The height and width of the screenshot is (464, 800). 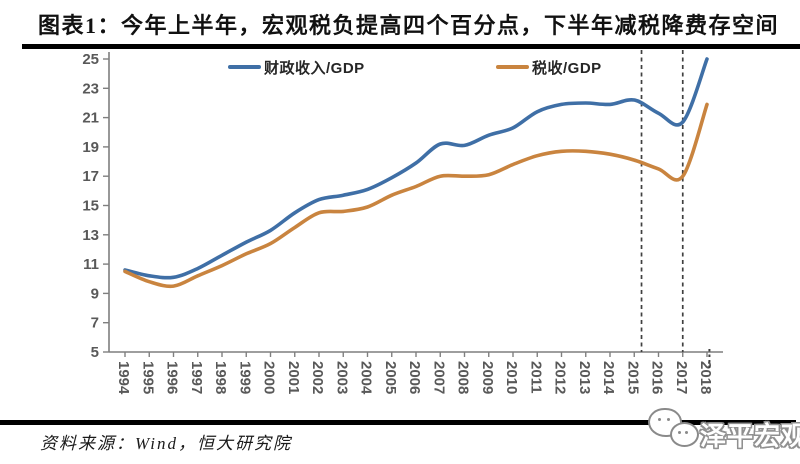 What do you see at coordinates (269, 377) in the screenshot?
I see `x-tick-label: 2000` at bounding box center [269, 377].